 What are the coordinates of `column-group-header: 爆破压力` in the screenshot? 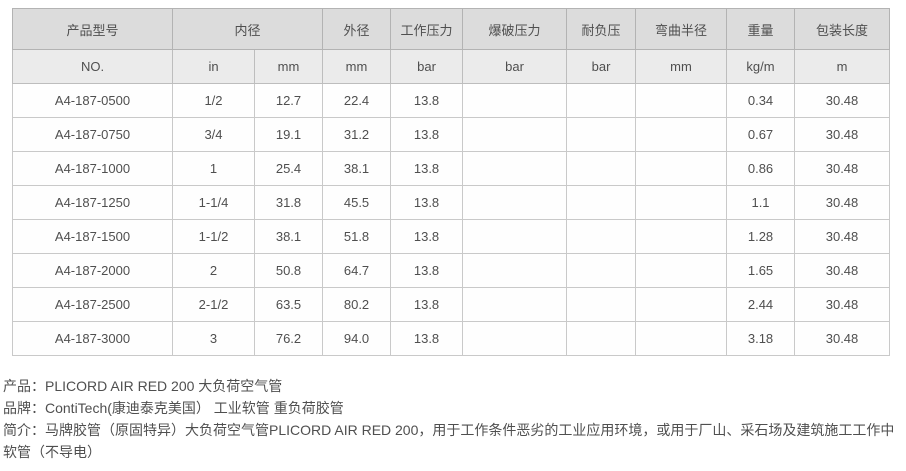 It's located at (515, 29).